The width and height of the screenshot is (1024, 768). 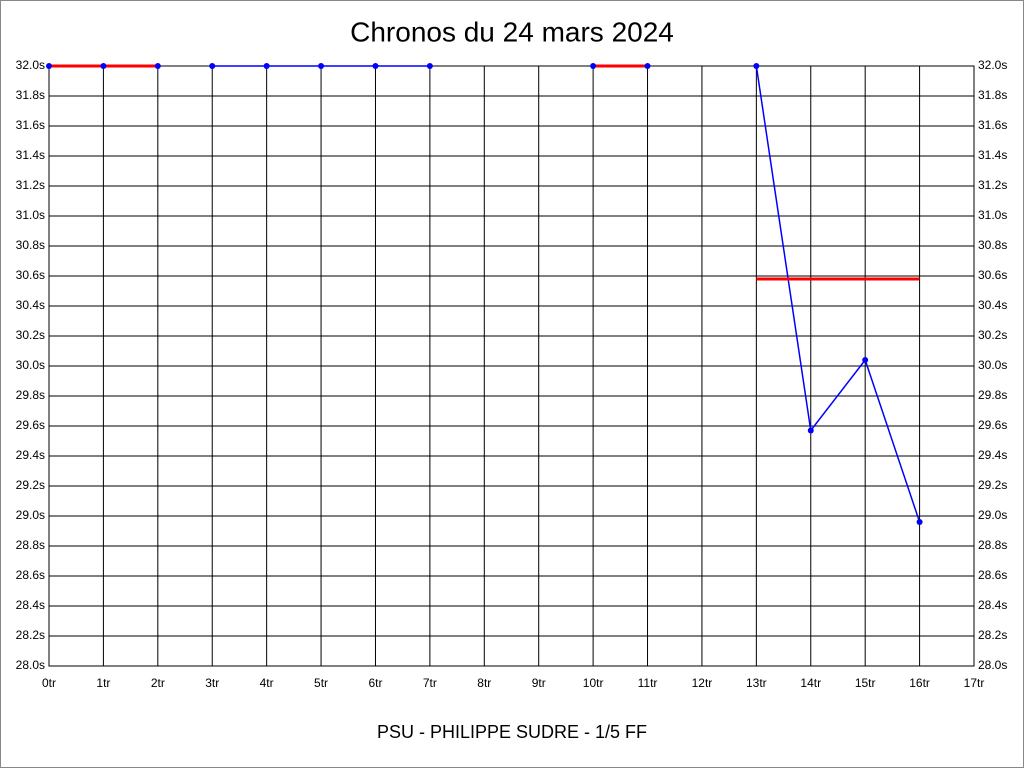 I want to click on y-tick-label: 31.0s, so click(x=30, y=215).